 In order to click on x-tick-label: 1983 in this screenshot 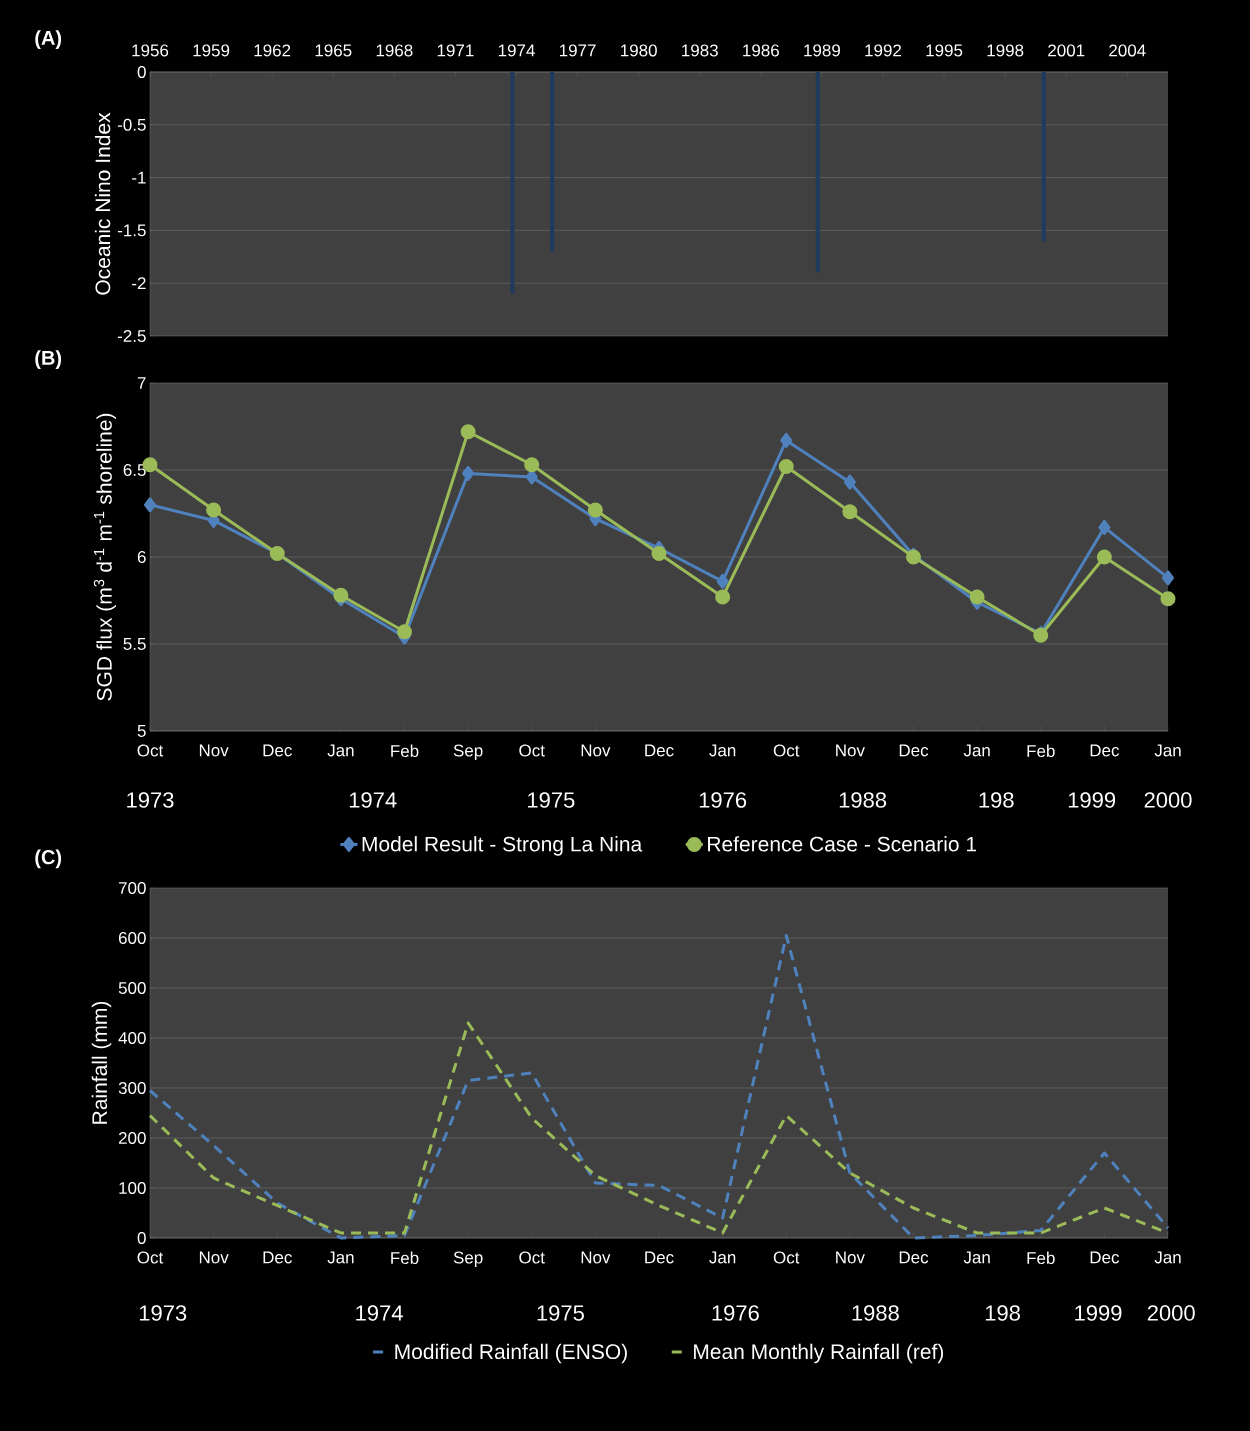, I will do `click(700, 50)`.